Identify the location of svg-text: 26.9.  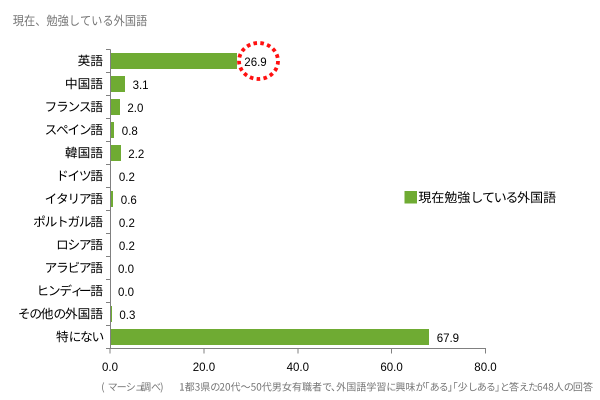
(255, 63).